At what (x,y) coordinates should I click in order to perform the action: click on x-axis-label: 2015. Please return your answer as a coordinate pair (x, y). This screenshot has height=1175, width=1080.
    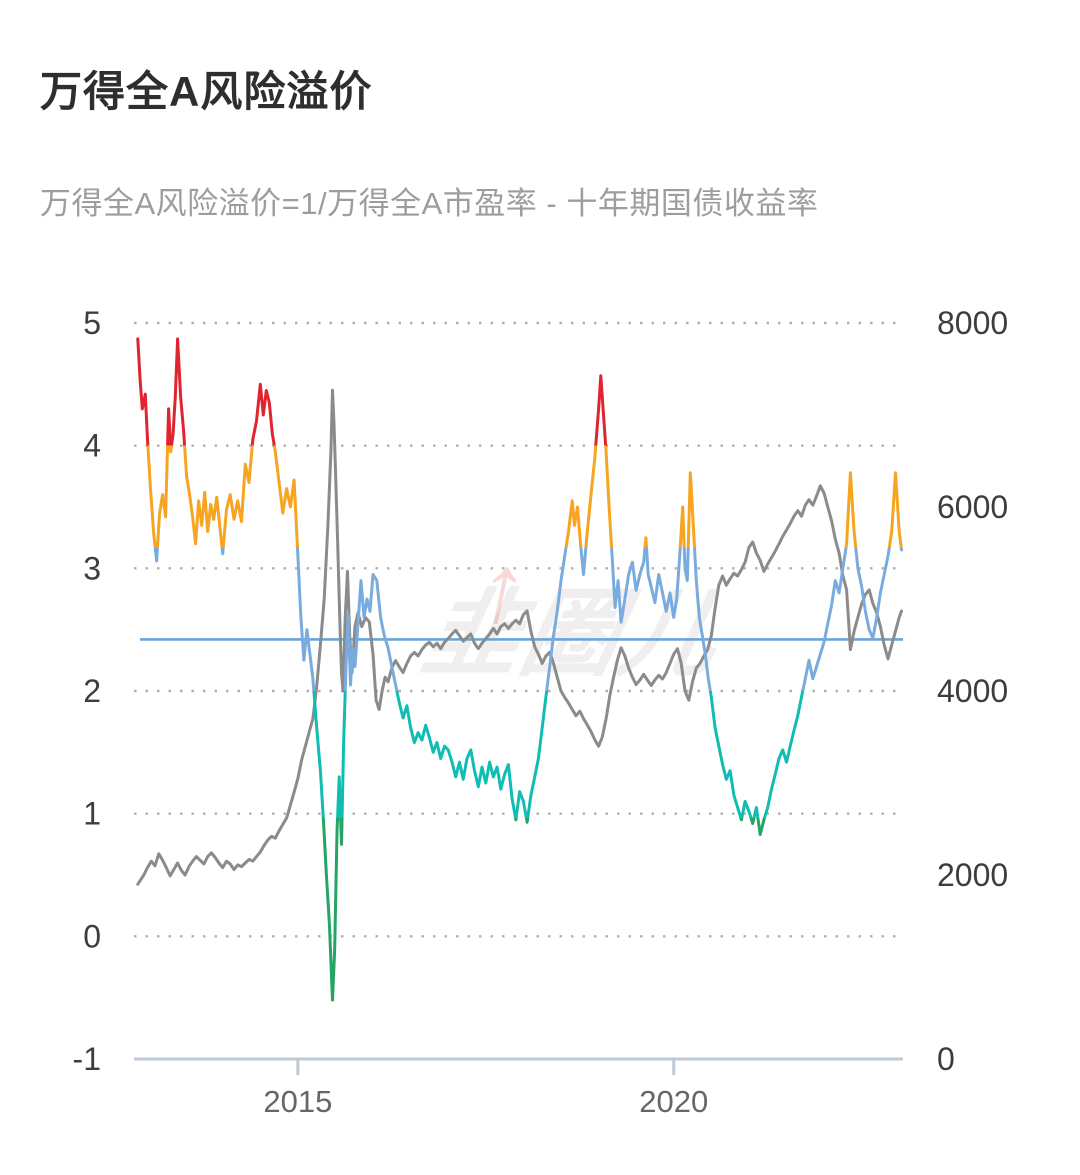
    Looking at the image, I should click on (297, 1101).